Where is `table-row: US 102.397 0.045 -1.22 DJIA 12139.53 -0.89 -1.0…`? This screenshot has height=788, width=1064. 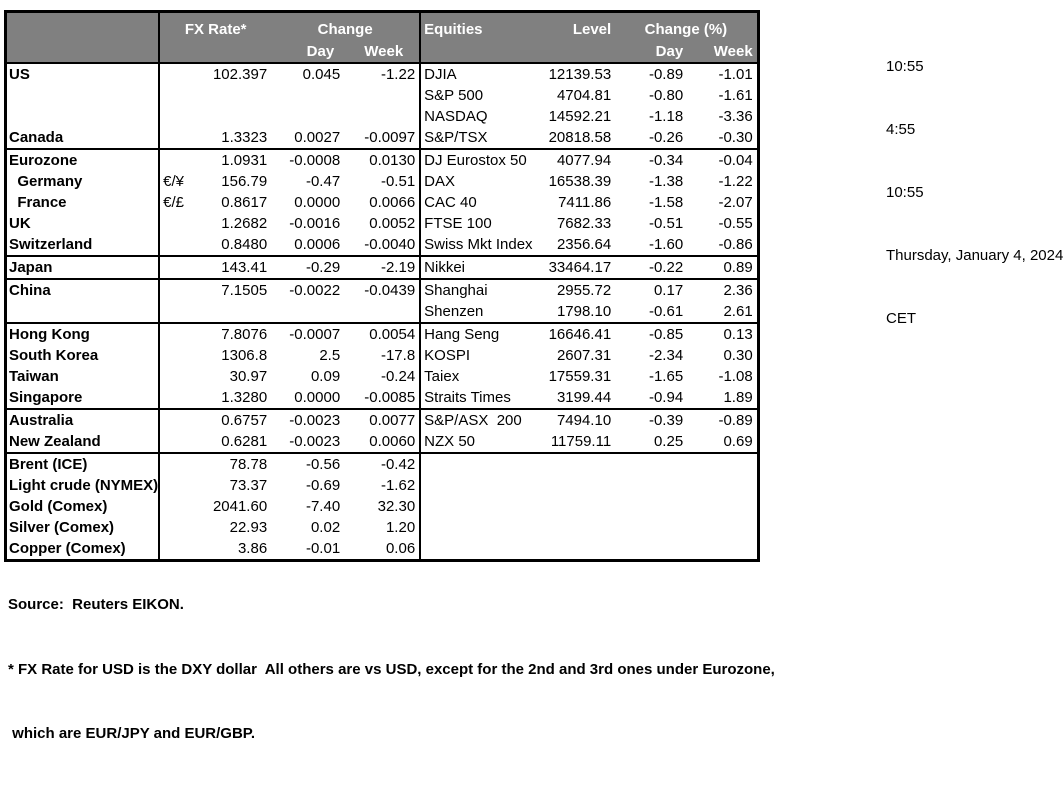 table-row: US 102.397 0.045 -1.22 DJIA 12139.53 -0.89 -1.0… is located at coordinates (382, 74).